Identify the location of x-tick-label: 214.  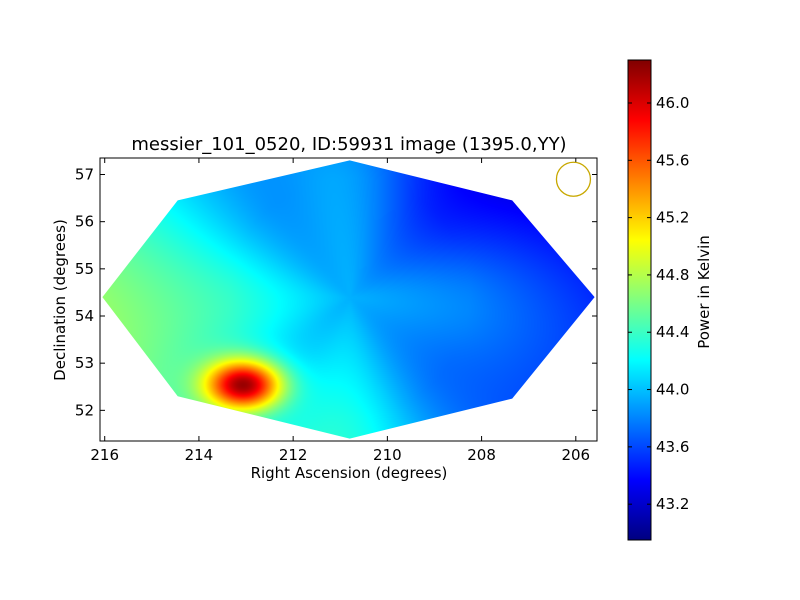
(199, 455).